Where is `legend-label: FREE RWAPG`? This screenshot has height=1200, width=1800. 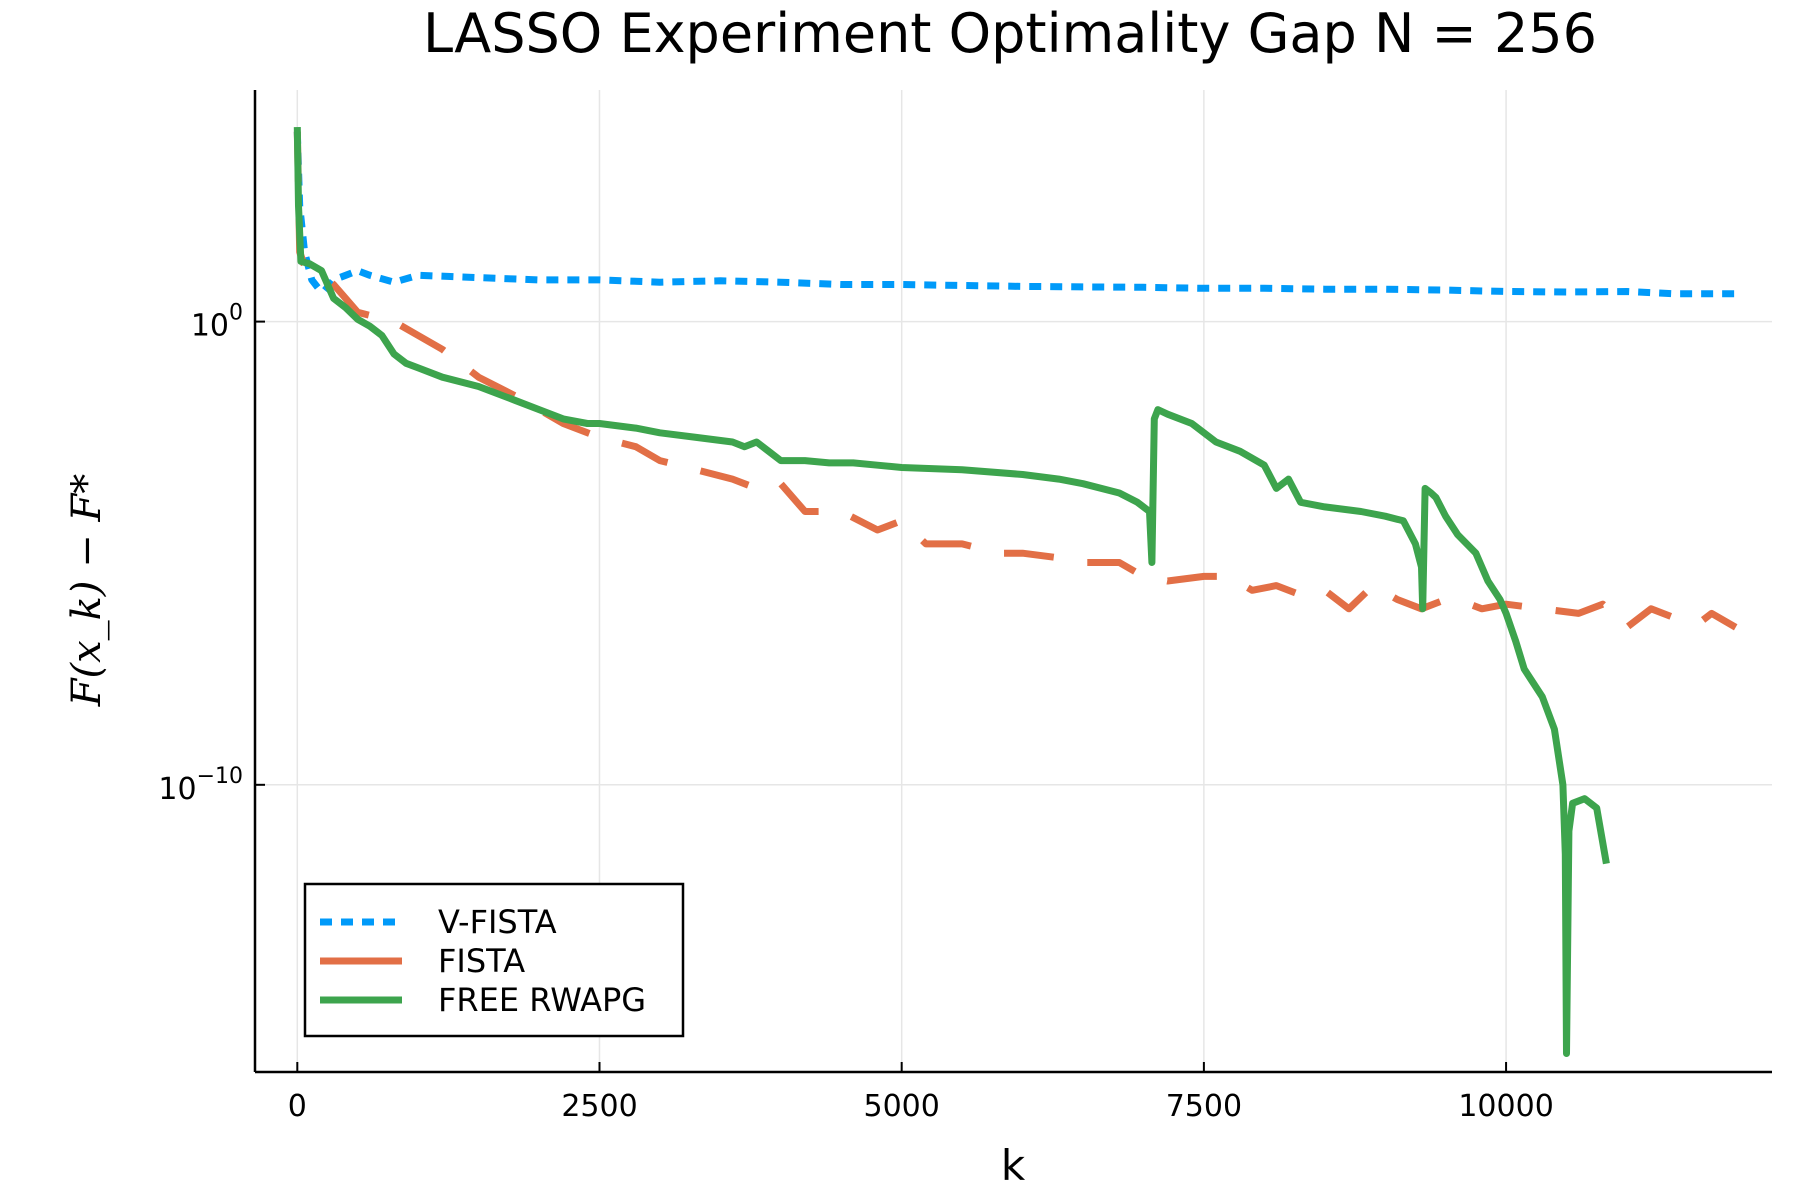 legend-label: FREE RWAPG is located at coordinates (542, 1000).